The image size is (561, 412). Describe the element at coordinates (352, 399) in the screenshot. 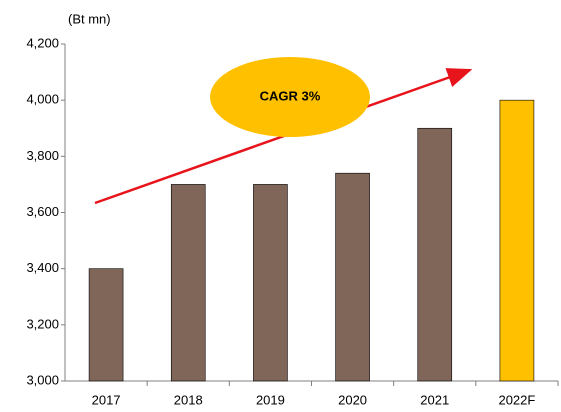

I see `x-tick-label: 2020` at that location.